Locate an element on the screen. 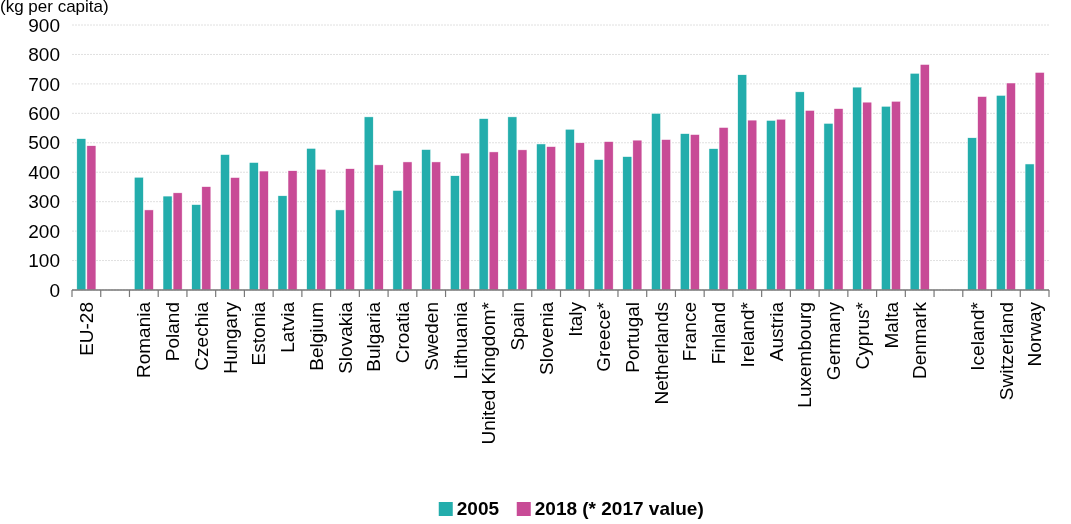 The width and height of the screenshot is (1071, 524). y-tick-label: 400 is located at coordinates (44, 172).